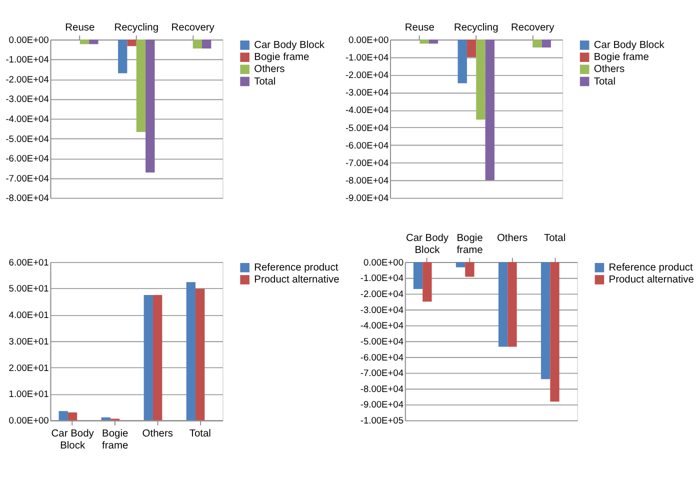  I want to click on y-tick-label: 3.00E+01, so click(28, 341).